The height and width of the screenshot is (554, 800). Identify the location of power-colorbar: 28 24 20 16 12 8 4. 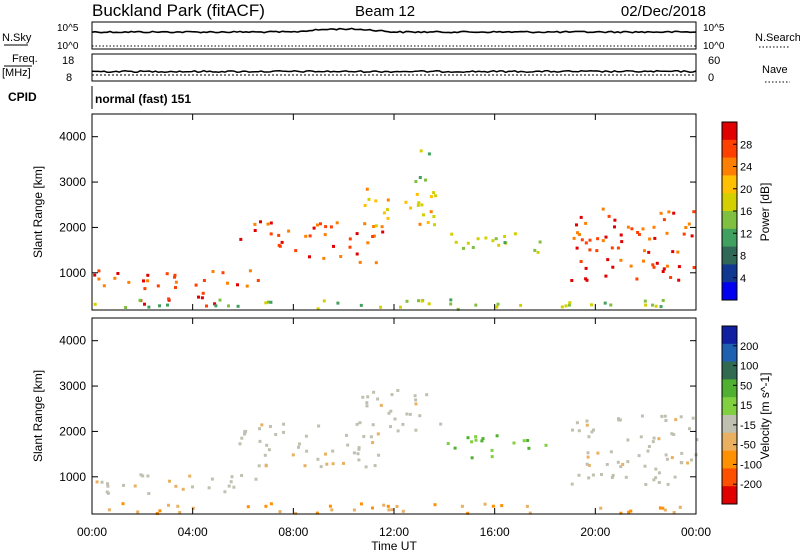
(736, 211).